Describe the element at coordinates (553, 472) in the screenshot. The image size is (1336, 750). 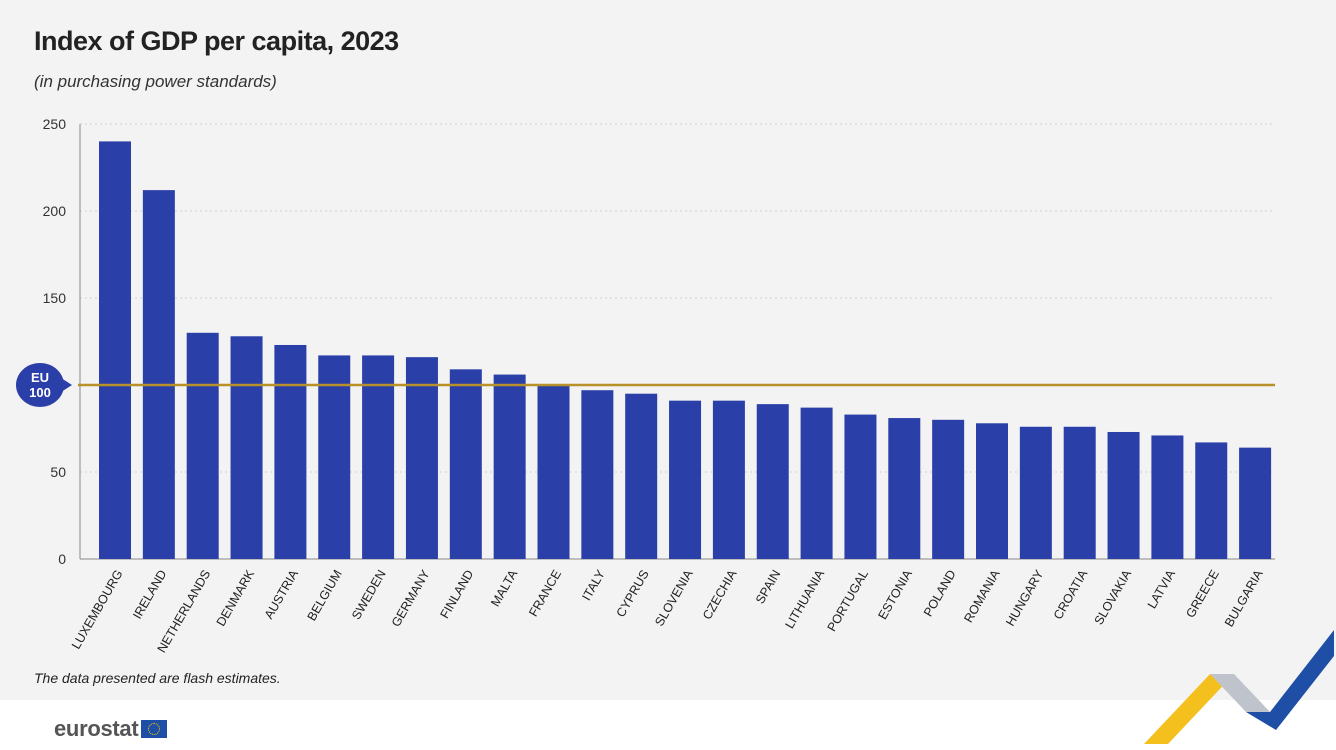
I see `bar-france` at that location.